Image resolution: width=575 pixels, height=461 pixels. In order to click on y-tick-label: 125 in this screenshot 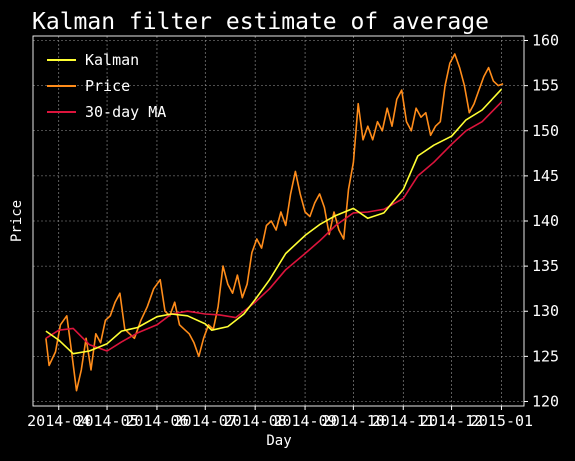, I will do `click(545, 356)`.